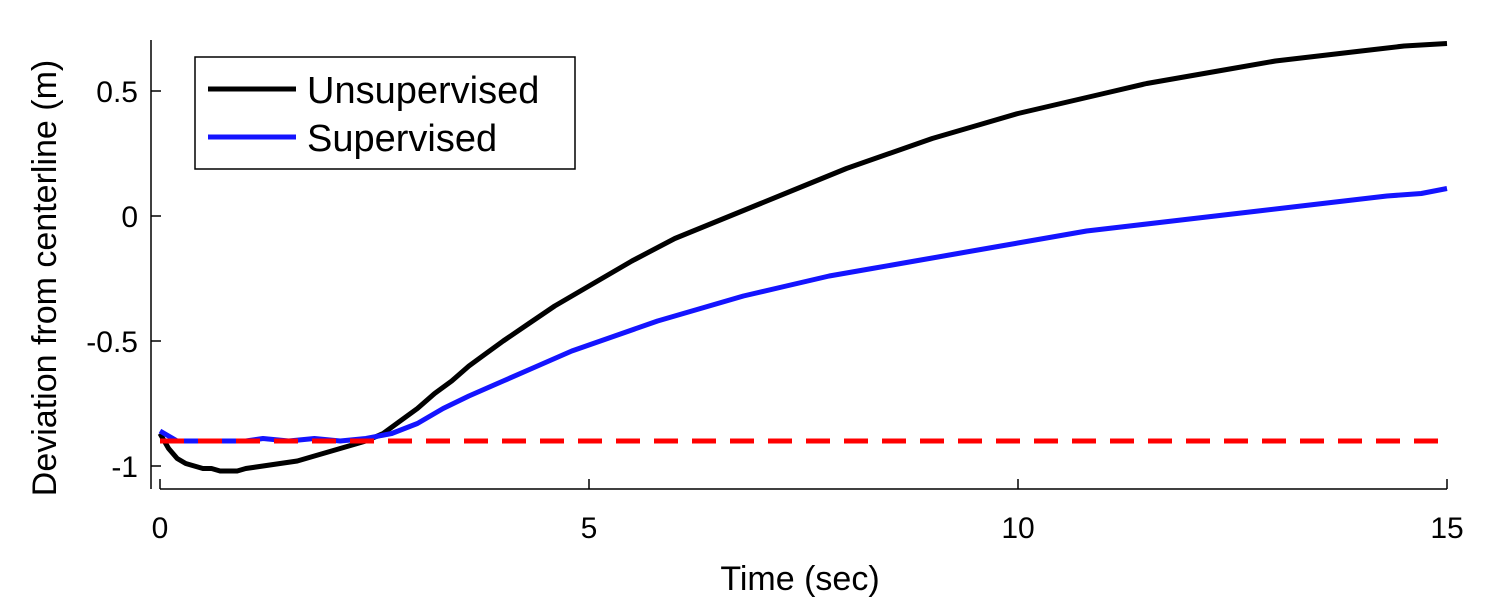  I want to click on x-tick-label: 5, so click(589, 528).